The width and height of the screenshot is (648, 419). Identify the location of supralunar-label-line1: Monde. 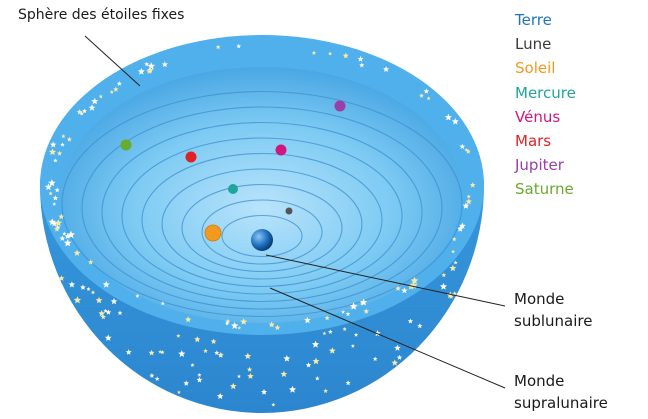
(539, 381).